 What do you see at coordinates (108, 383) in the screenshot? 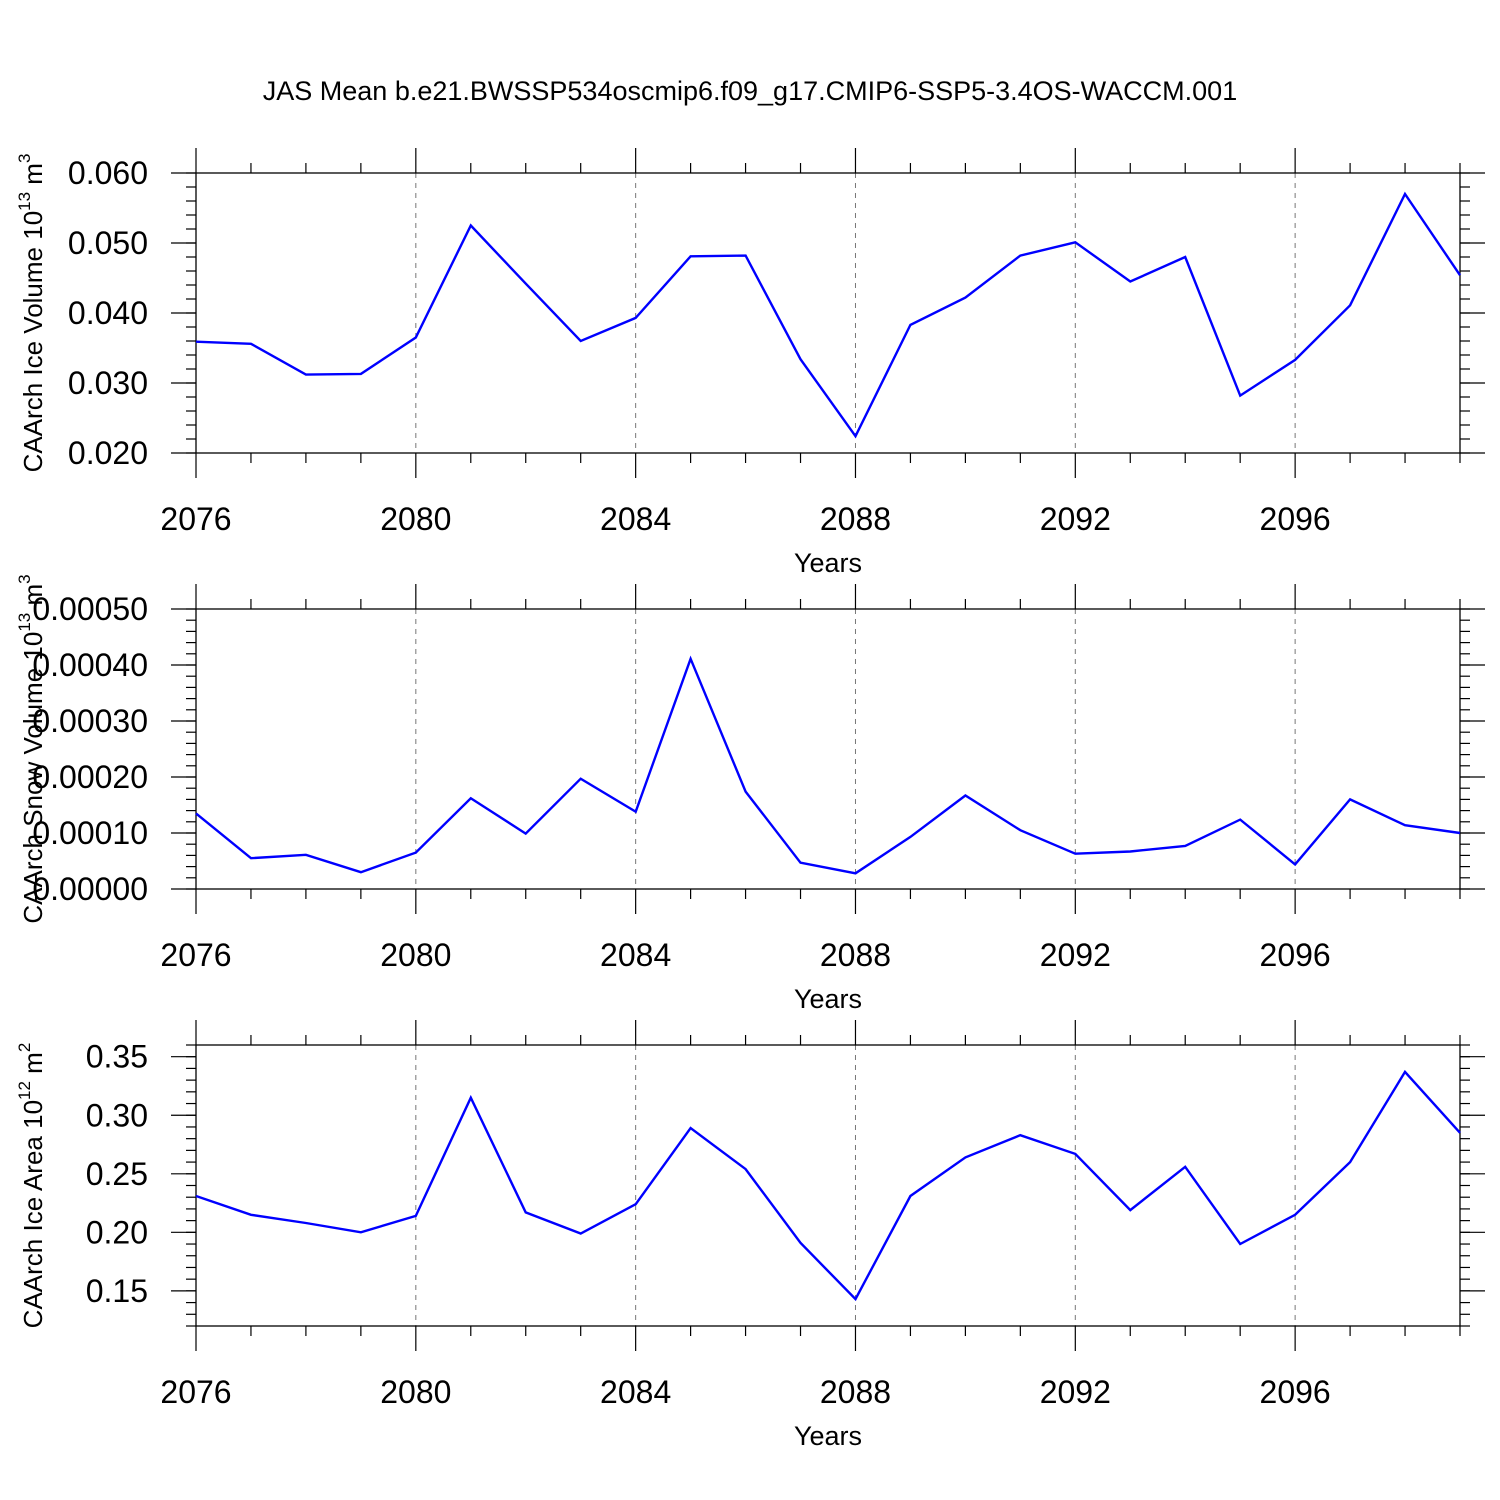
I see `y-tick-label: 0.030` at bounding box center [108, 383].